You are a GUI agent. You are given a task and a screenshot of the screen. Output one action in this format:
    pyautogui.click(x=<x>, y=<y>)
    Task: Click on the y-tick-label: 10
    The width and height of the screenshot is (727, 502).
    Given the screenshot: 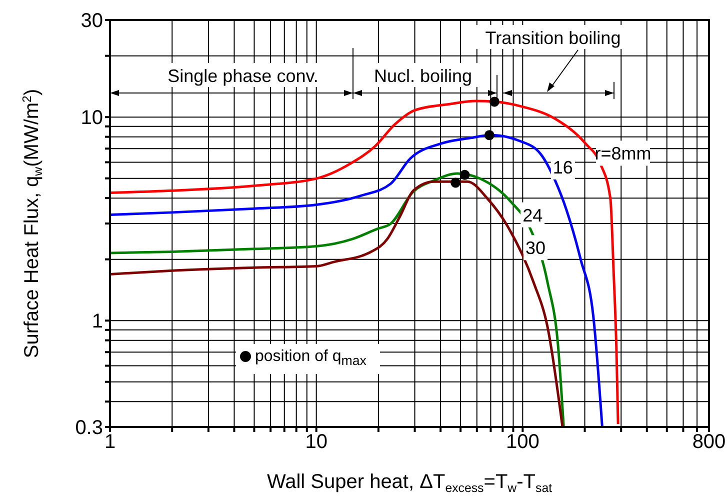 What is the action you would take?
    pyautogui.click(x=91, y=118)
    